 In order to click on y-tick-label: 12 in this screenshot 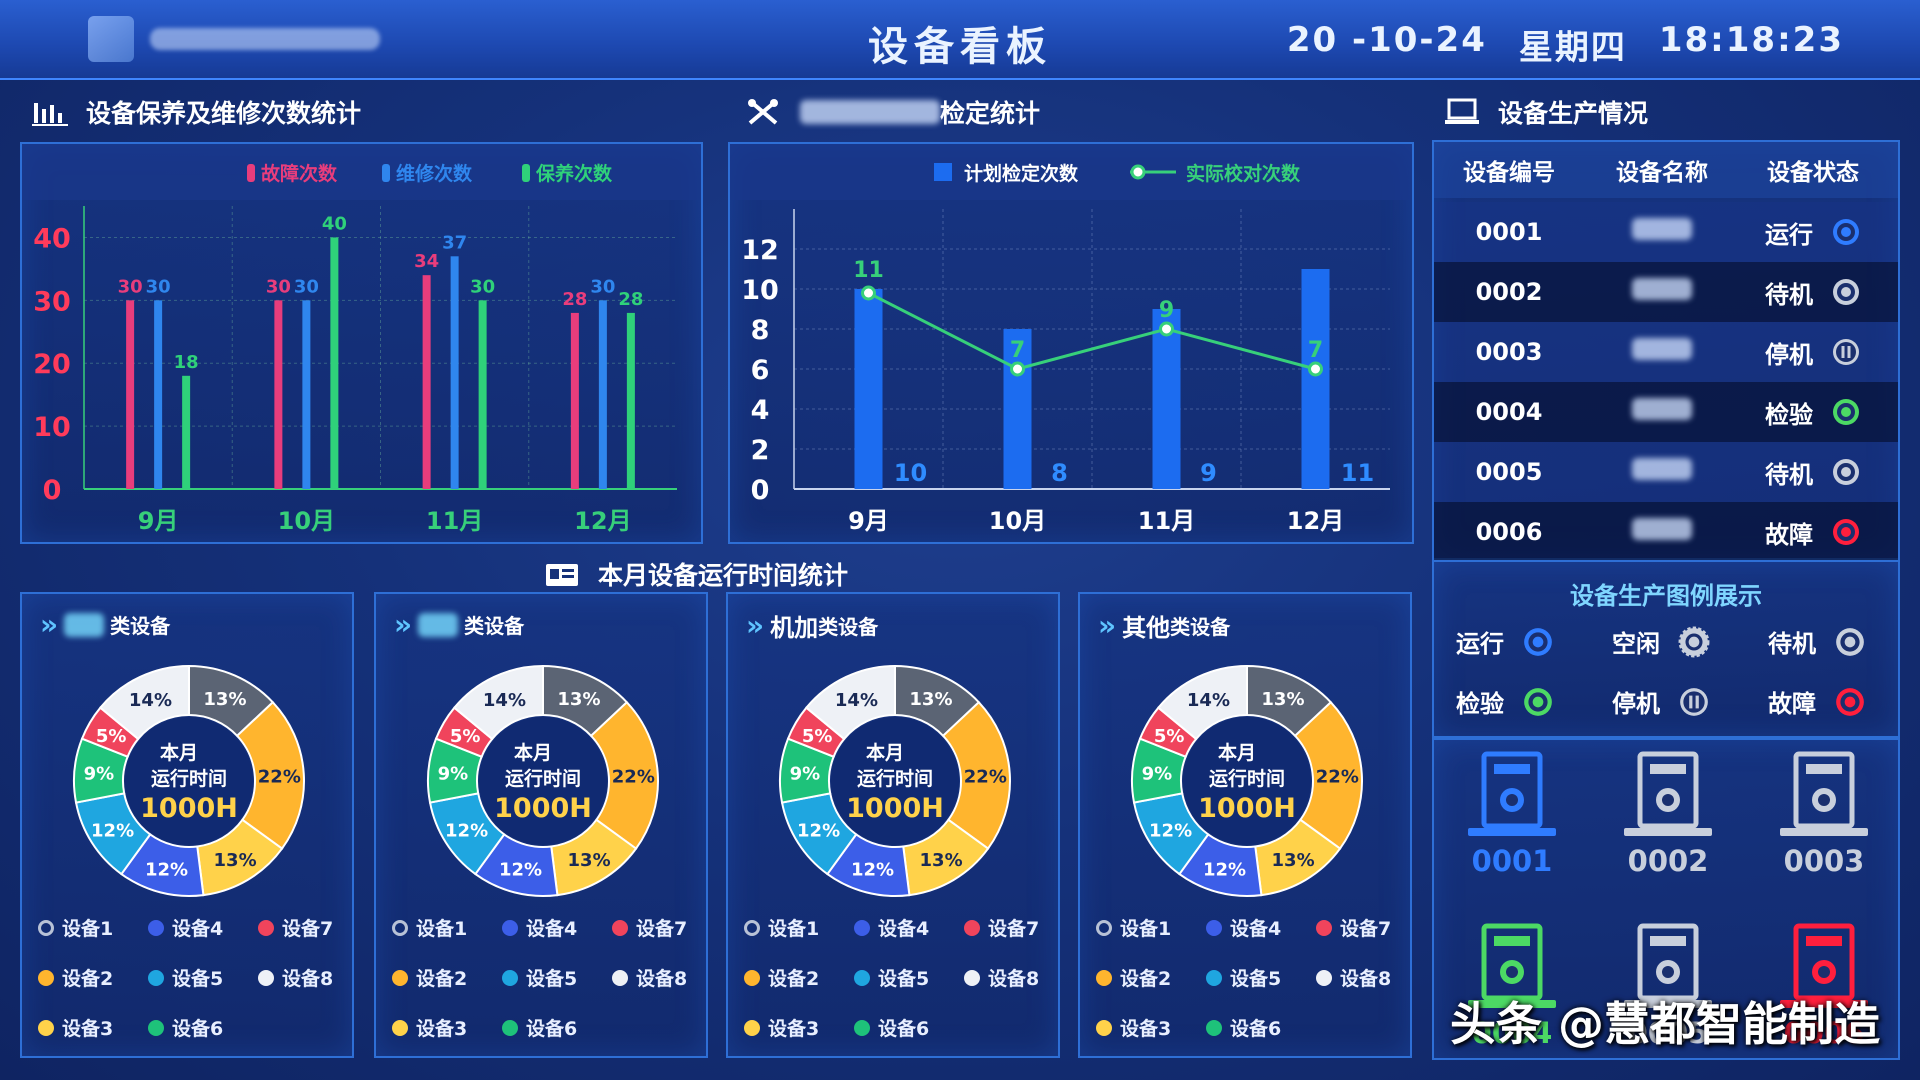, I will do `click(760, 250)`.